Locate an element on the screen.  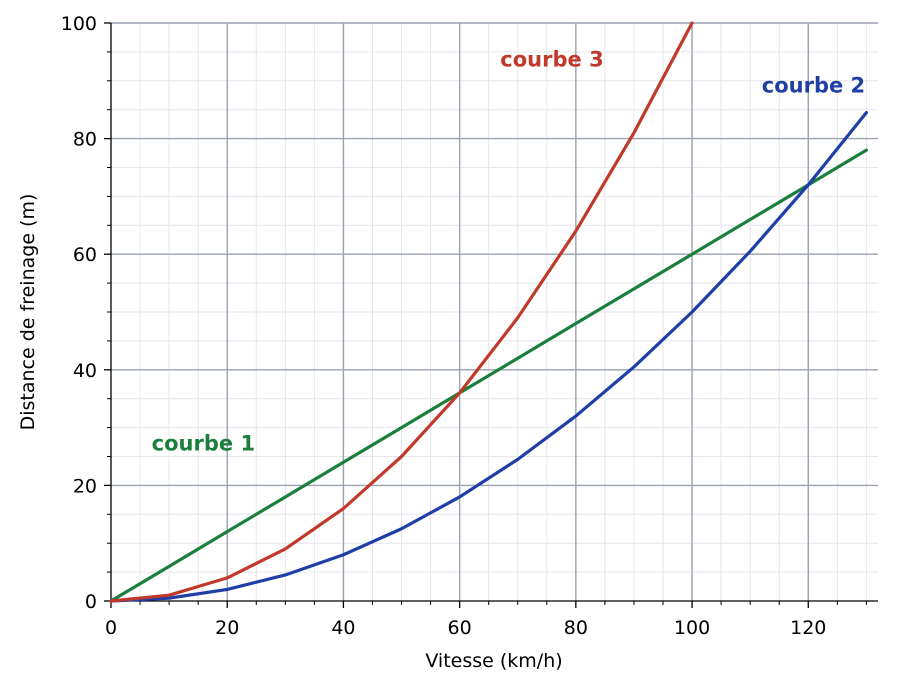
x-tick-label: 120 is located at coordinates (808, 628).